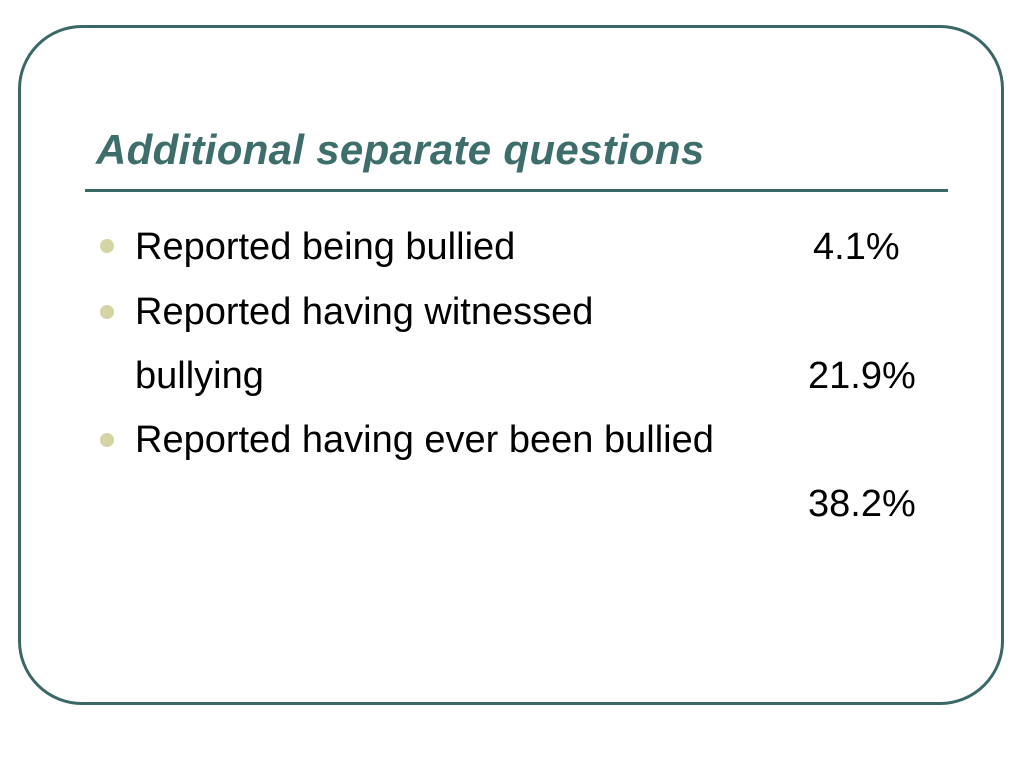 This screenshot has width=1024, height=768. Describe the element at coordinates (856, 247) in the screenshot. I see `item-1-value: 4.1%` at that location.